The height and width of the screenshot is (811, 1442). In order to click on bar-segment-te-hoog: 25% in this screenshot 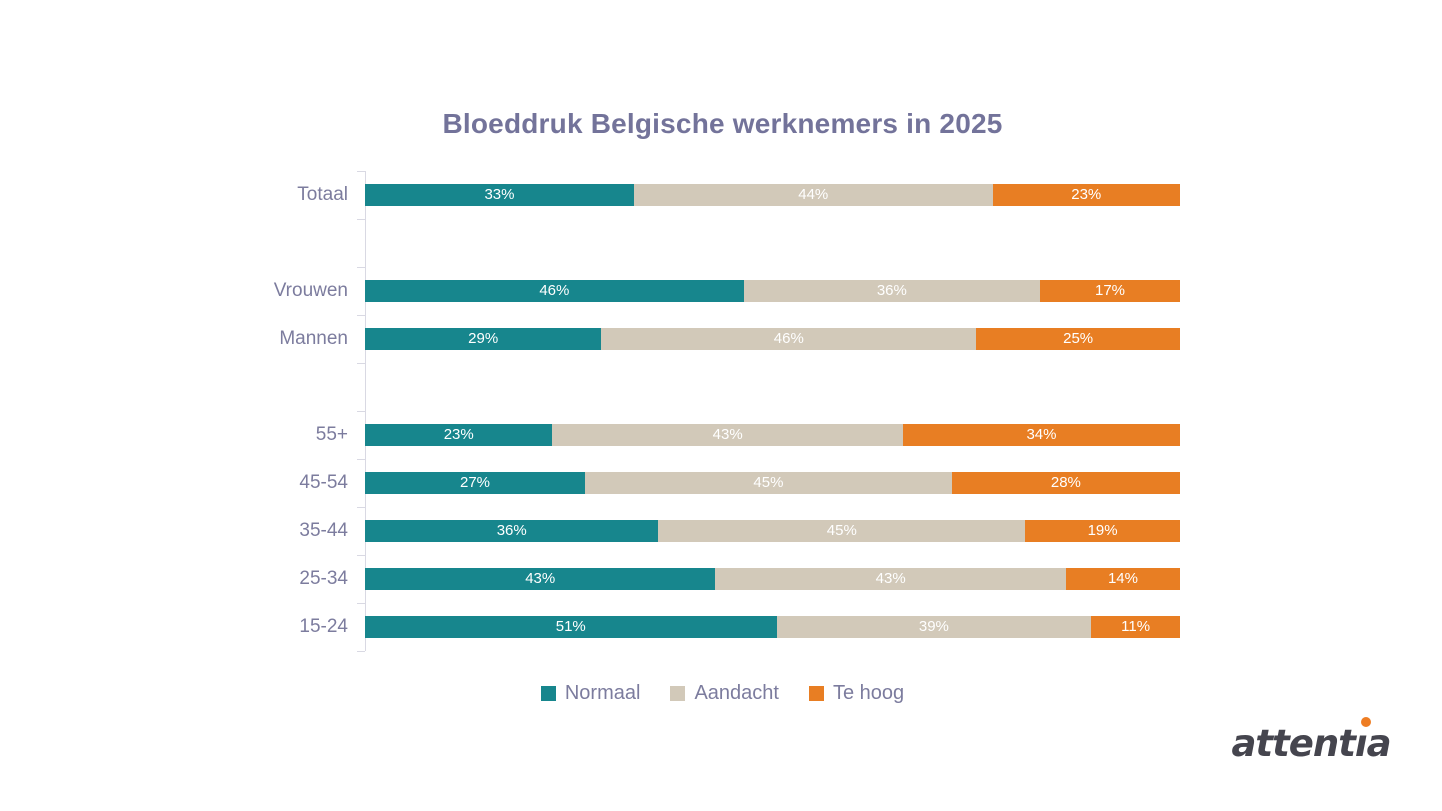, I will do `click(1078, 339)`.